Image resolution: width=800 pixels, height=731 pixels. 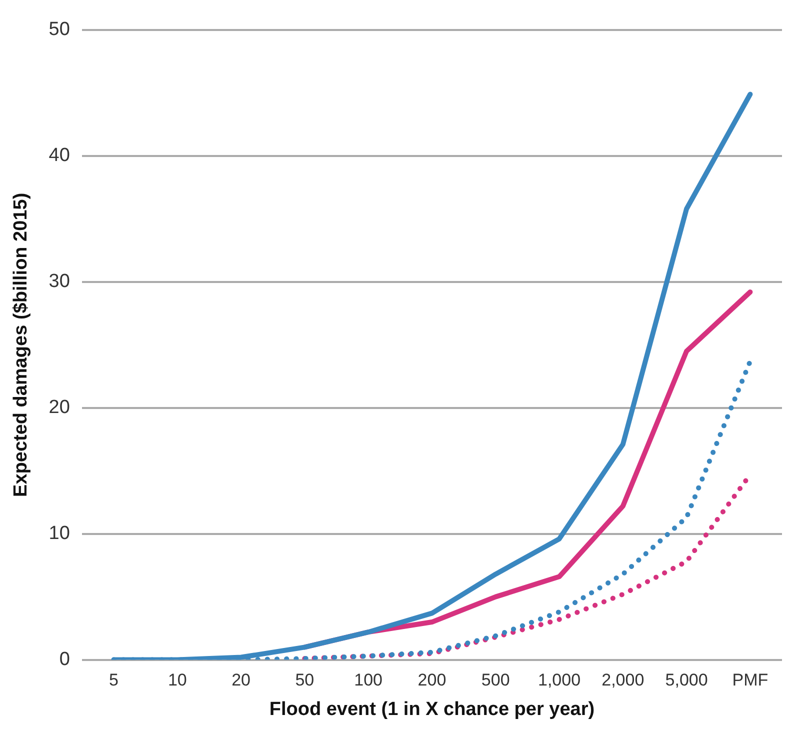 What do you see at coordinates (432, 680) in the screenshot?
I see `x-tick-label: 200` at bounding box center [432, 680].